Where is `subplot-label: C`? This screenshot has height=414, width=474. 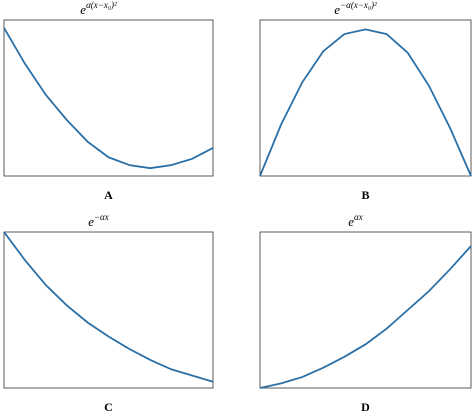
subplot-label: C is located at coordinates (108, 407).